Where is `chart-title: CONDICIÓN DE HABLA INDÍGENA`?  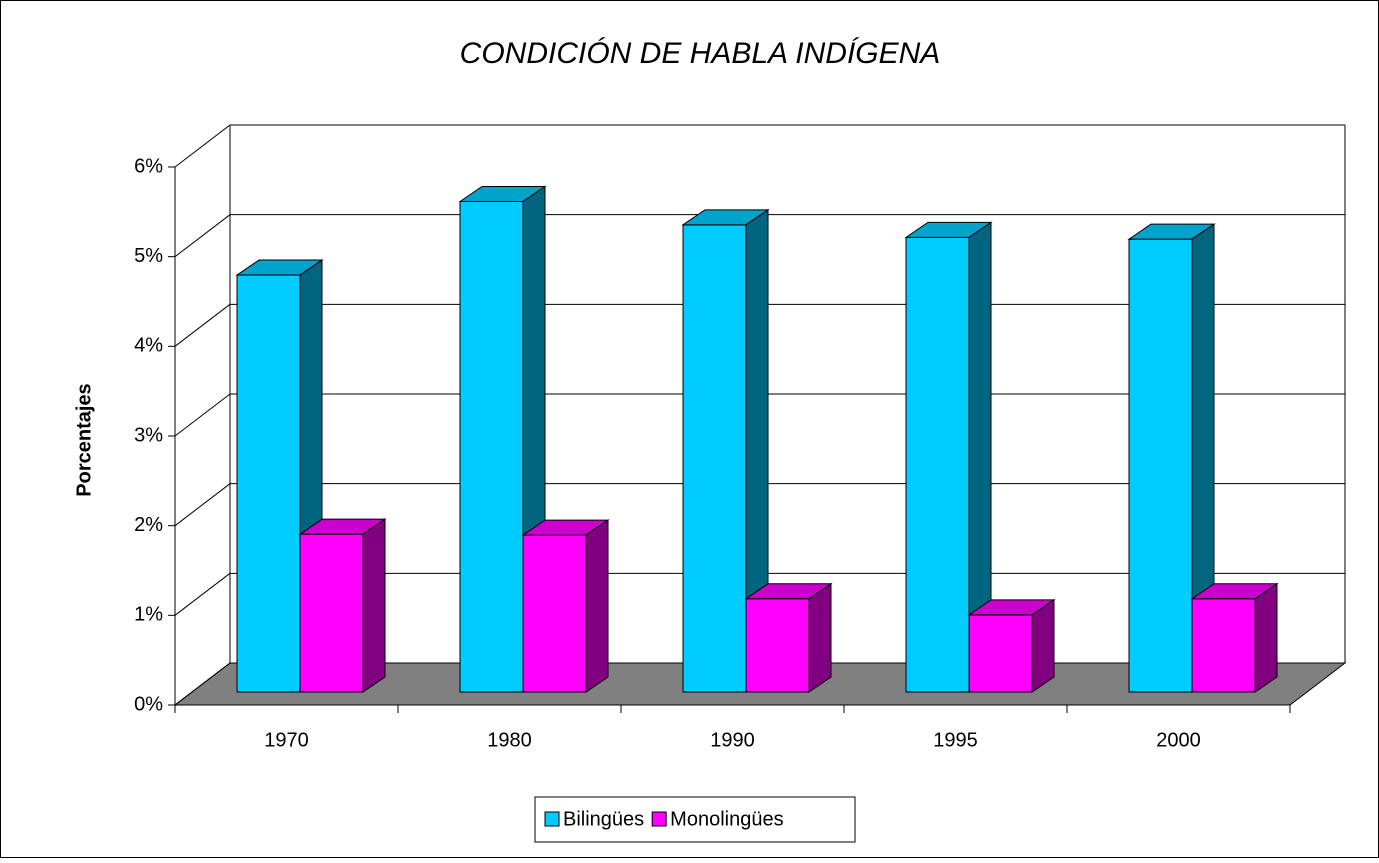
chart-title: CONDICIÓN DE HABLA INDÍGENA is located at coordinates (700, 53).